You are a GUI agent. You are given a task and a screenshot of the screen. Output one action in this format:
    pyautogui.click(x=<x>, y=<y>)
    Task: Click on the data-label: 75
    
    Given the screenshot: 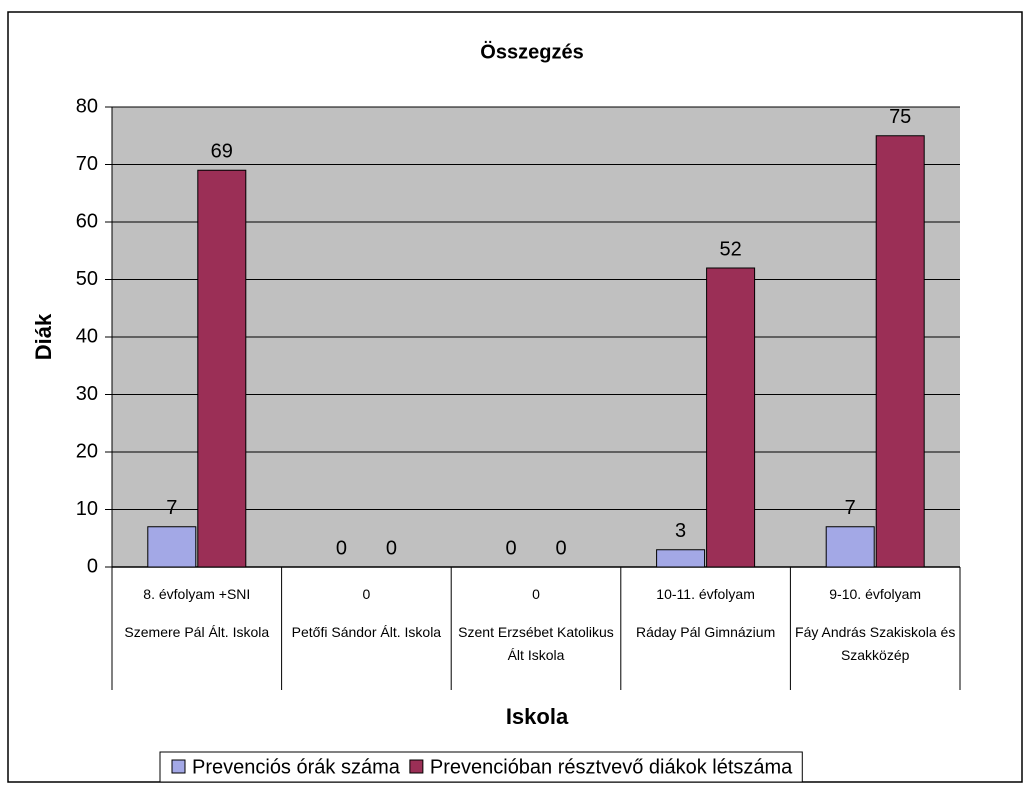 What is the action you would take?
    pyautogui.click(x=900, y=117)
    